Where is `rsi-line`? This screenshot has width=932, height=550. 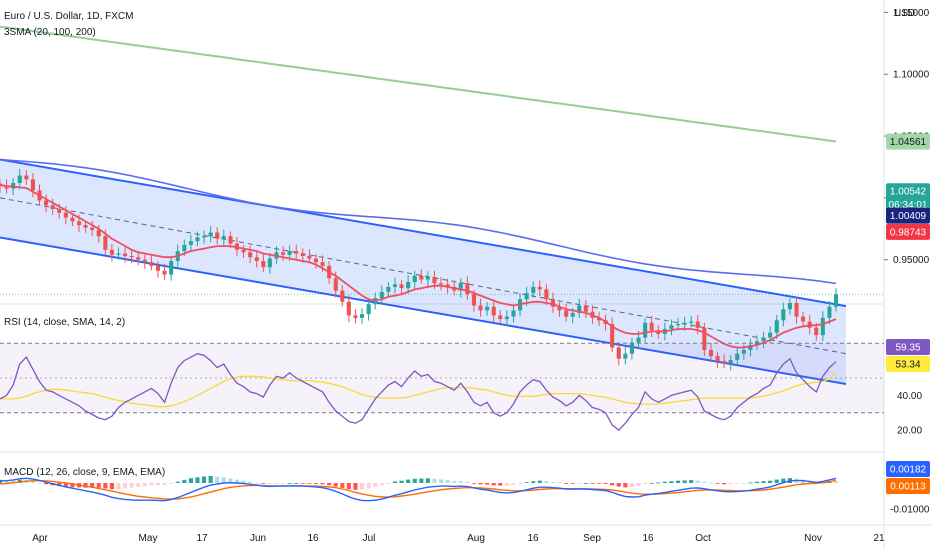 rsi-line is located at coordinates (418, 392).